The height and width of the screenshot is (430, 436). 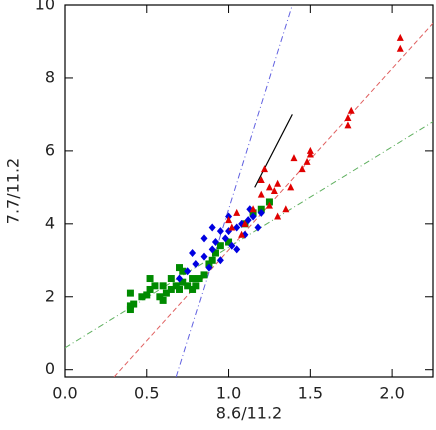 What do you see at coordinates (50, 295) in the screenshot?
I see `y-tick-label: 2` at bounding box center [50, 295].